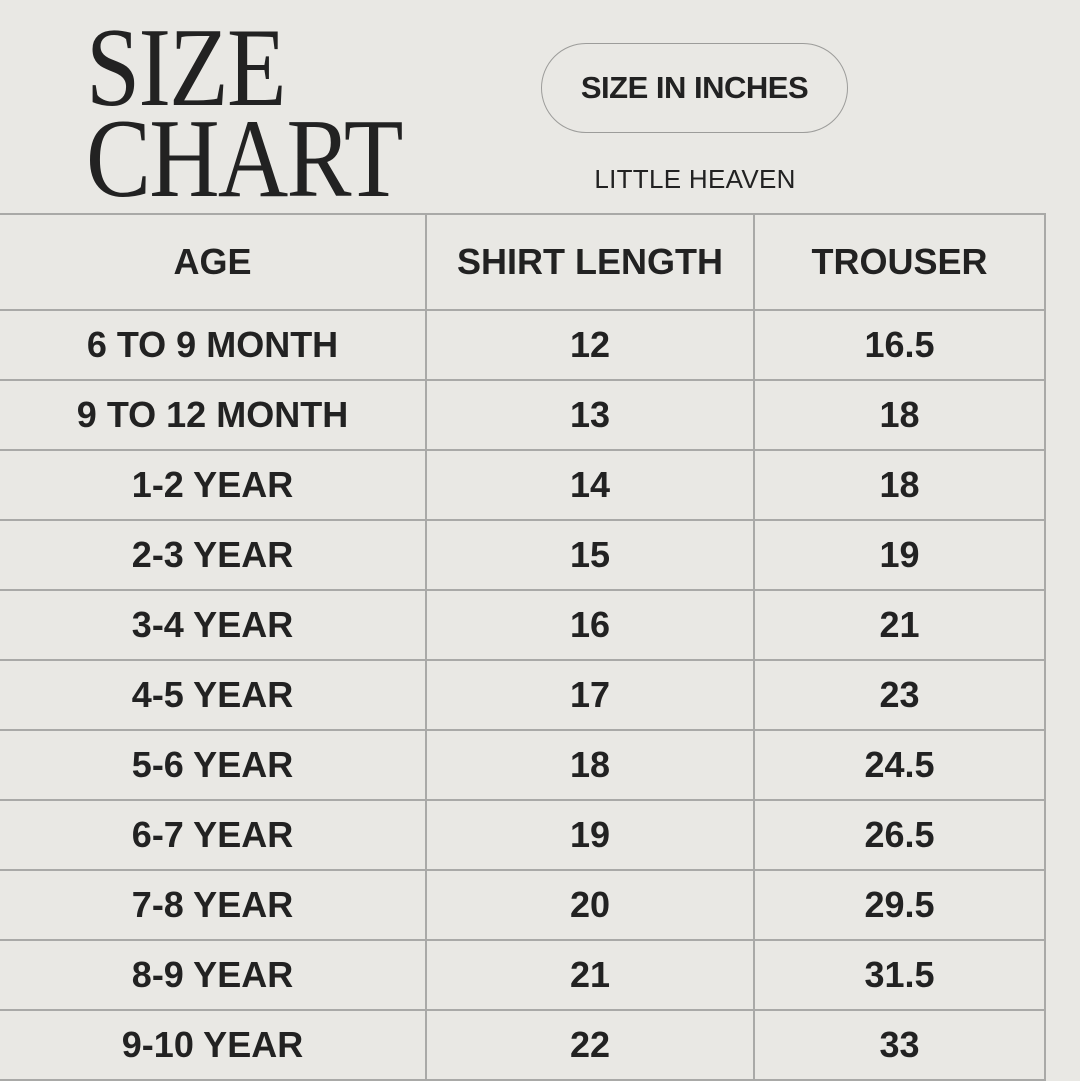  I want to click on trouser-cell: 31.5, so click(899, 975).